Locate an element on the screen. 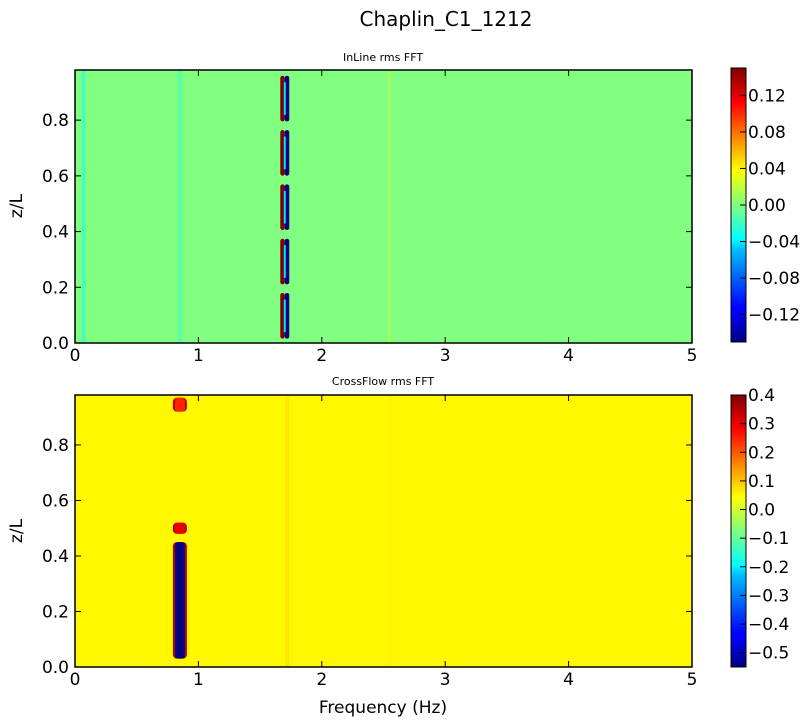 The image size is (811, 722). colorbar-tick-label: −0.4 is located at coordinates (768, 625).